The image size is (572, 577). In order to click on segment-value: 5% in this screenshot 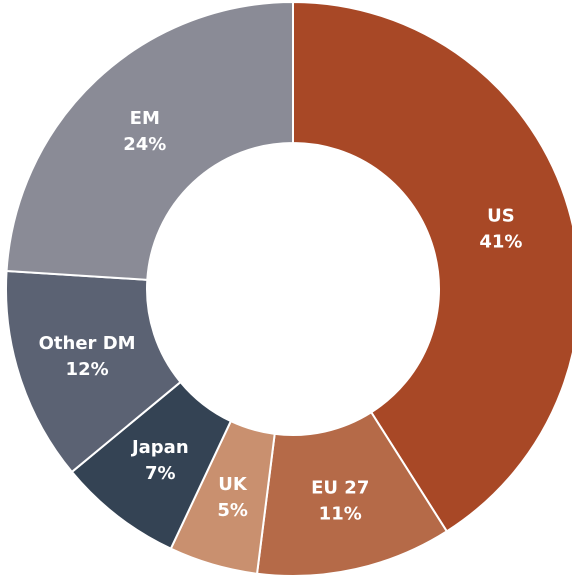, I will do `click(232, 510)`.